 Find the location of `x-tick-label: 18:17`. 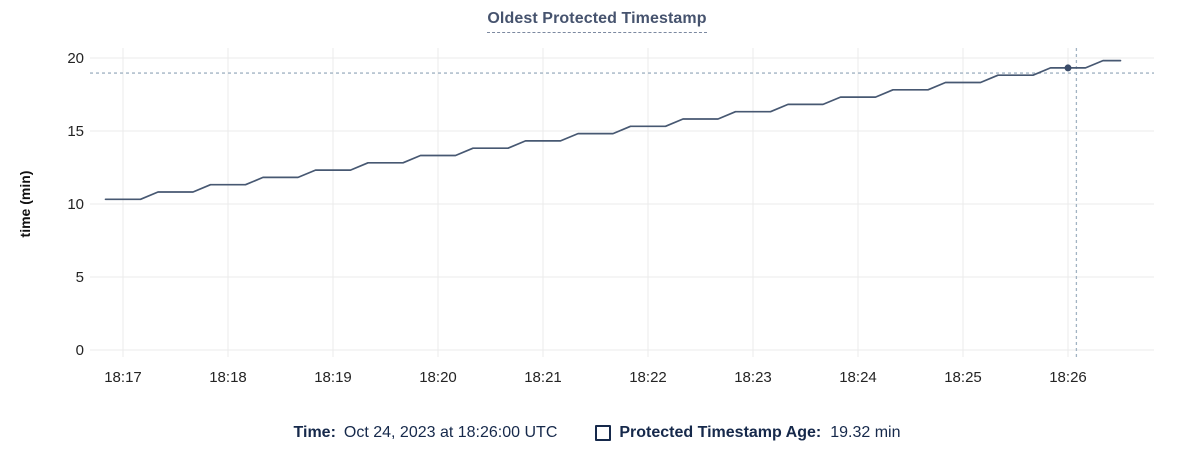

x-tick-label: 18:17 is located at coordinates (123, 377).